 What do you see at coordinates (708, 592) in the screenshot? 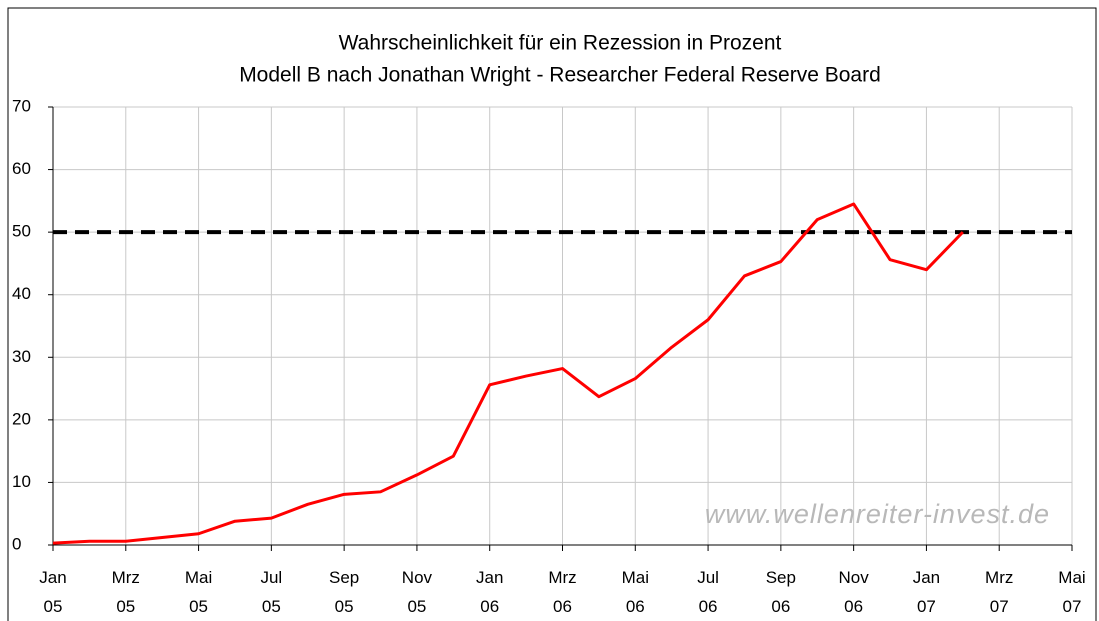
I see `x-tick-label: Jul 06` at bounding box center [708, 592].